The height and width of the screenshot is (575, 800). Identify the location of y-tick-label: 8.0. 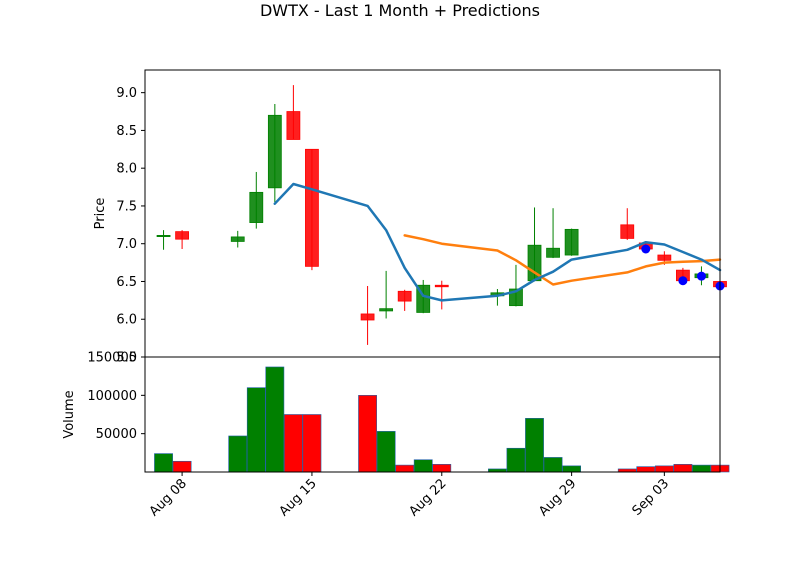
(126, 169).